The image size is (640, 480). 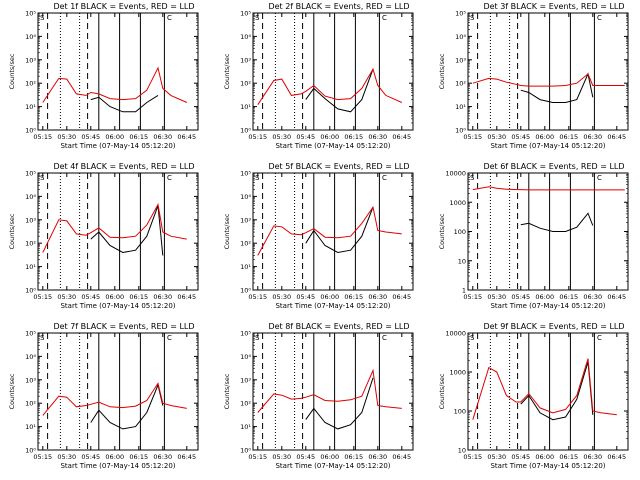 What do you see at coordinates (123, 326) in the screenshot?
I see `panel-title: Det 7f BLACK = Events, RED = LLD` at bounding box center [123, 326].